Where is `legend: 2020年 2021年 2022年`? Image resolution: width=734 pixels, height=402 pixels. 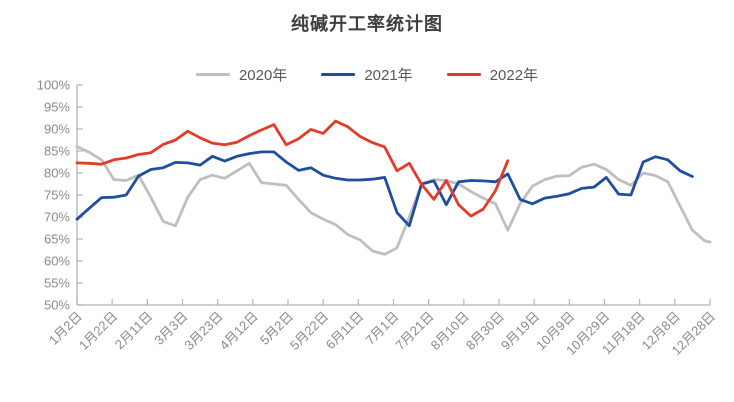
legend: 2020年 2021年 2022年 is located at coordinates (367, 74).